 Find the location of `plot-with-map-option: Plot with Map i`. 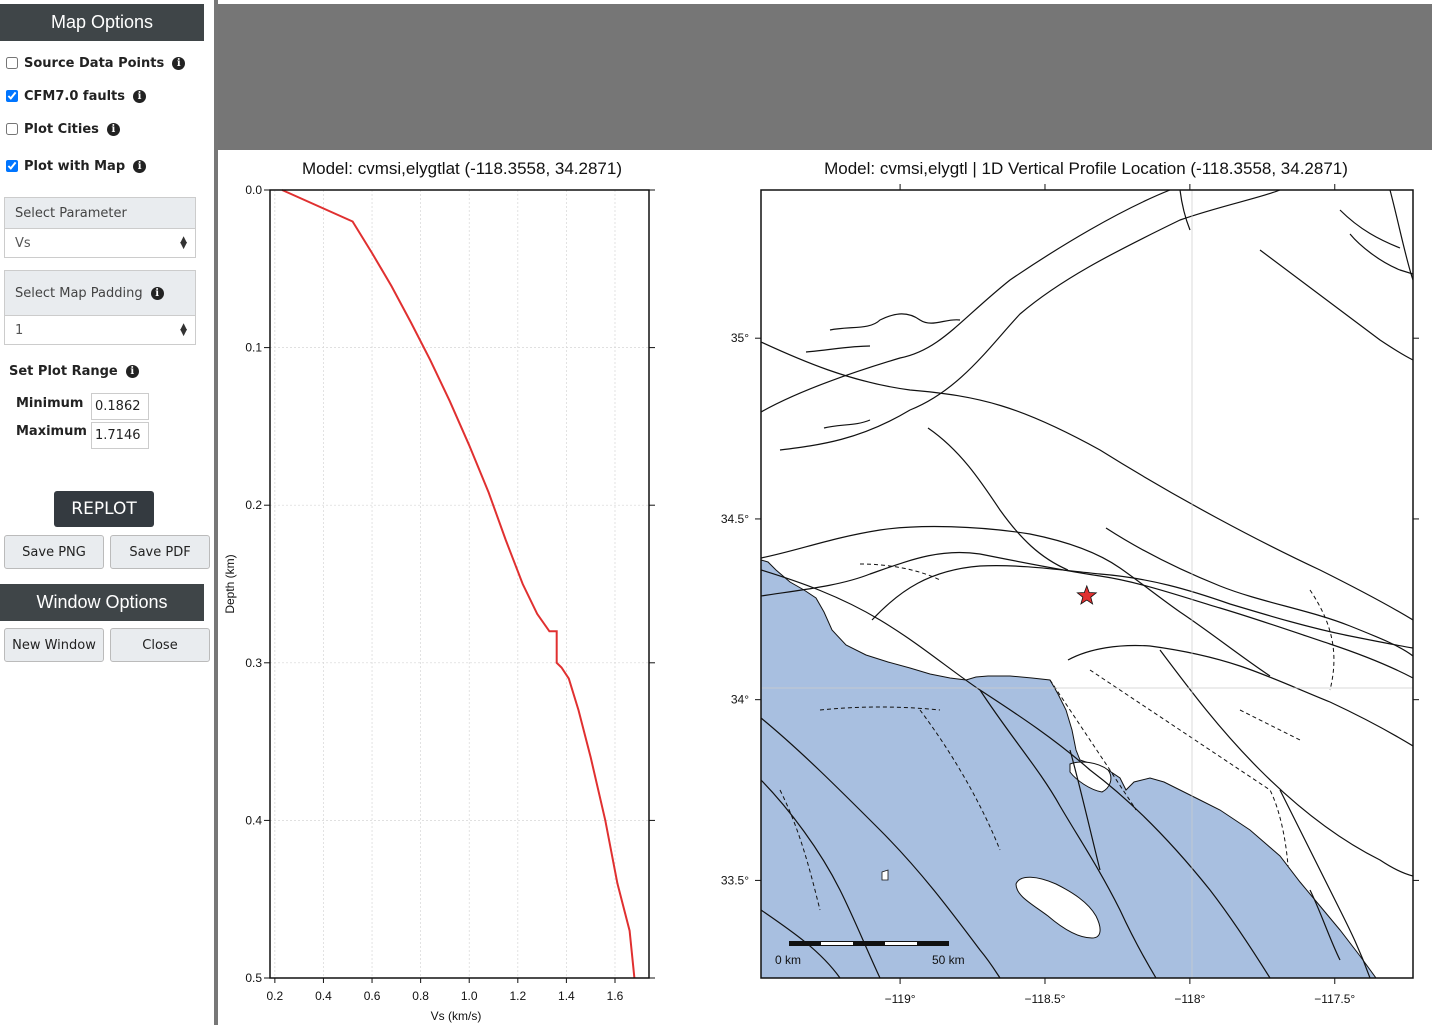

plot-with-map-option: Plot with Map i is located at coordinates (75, 166).